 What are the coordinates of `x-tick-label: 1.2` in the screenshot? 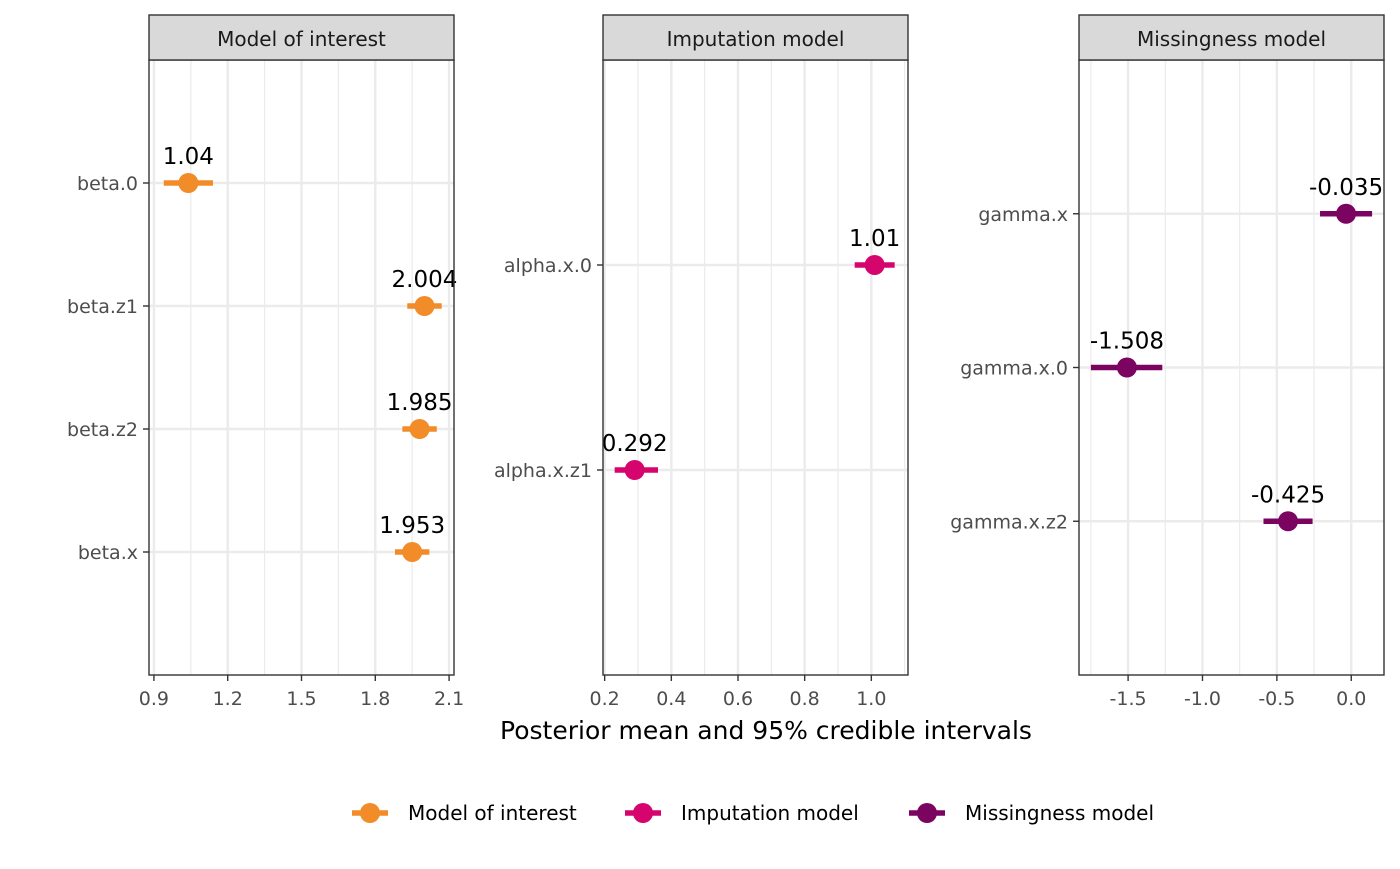 It's located at (228, 699).